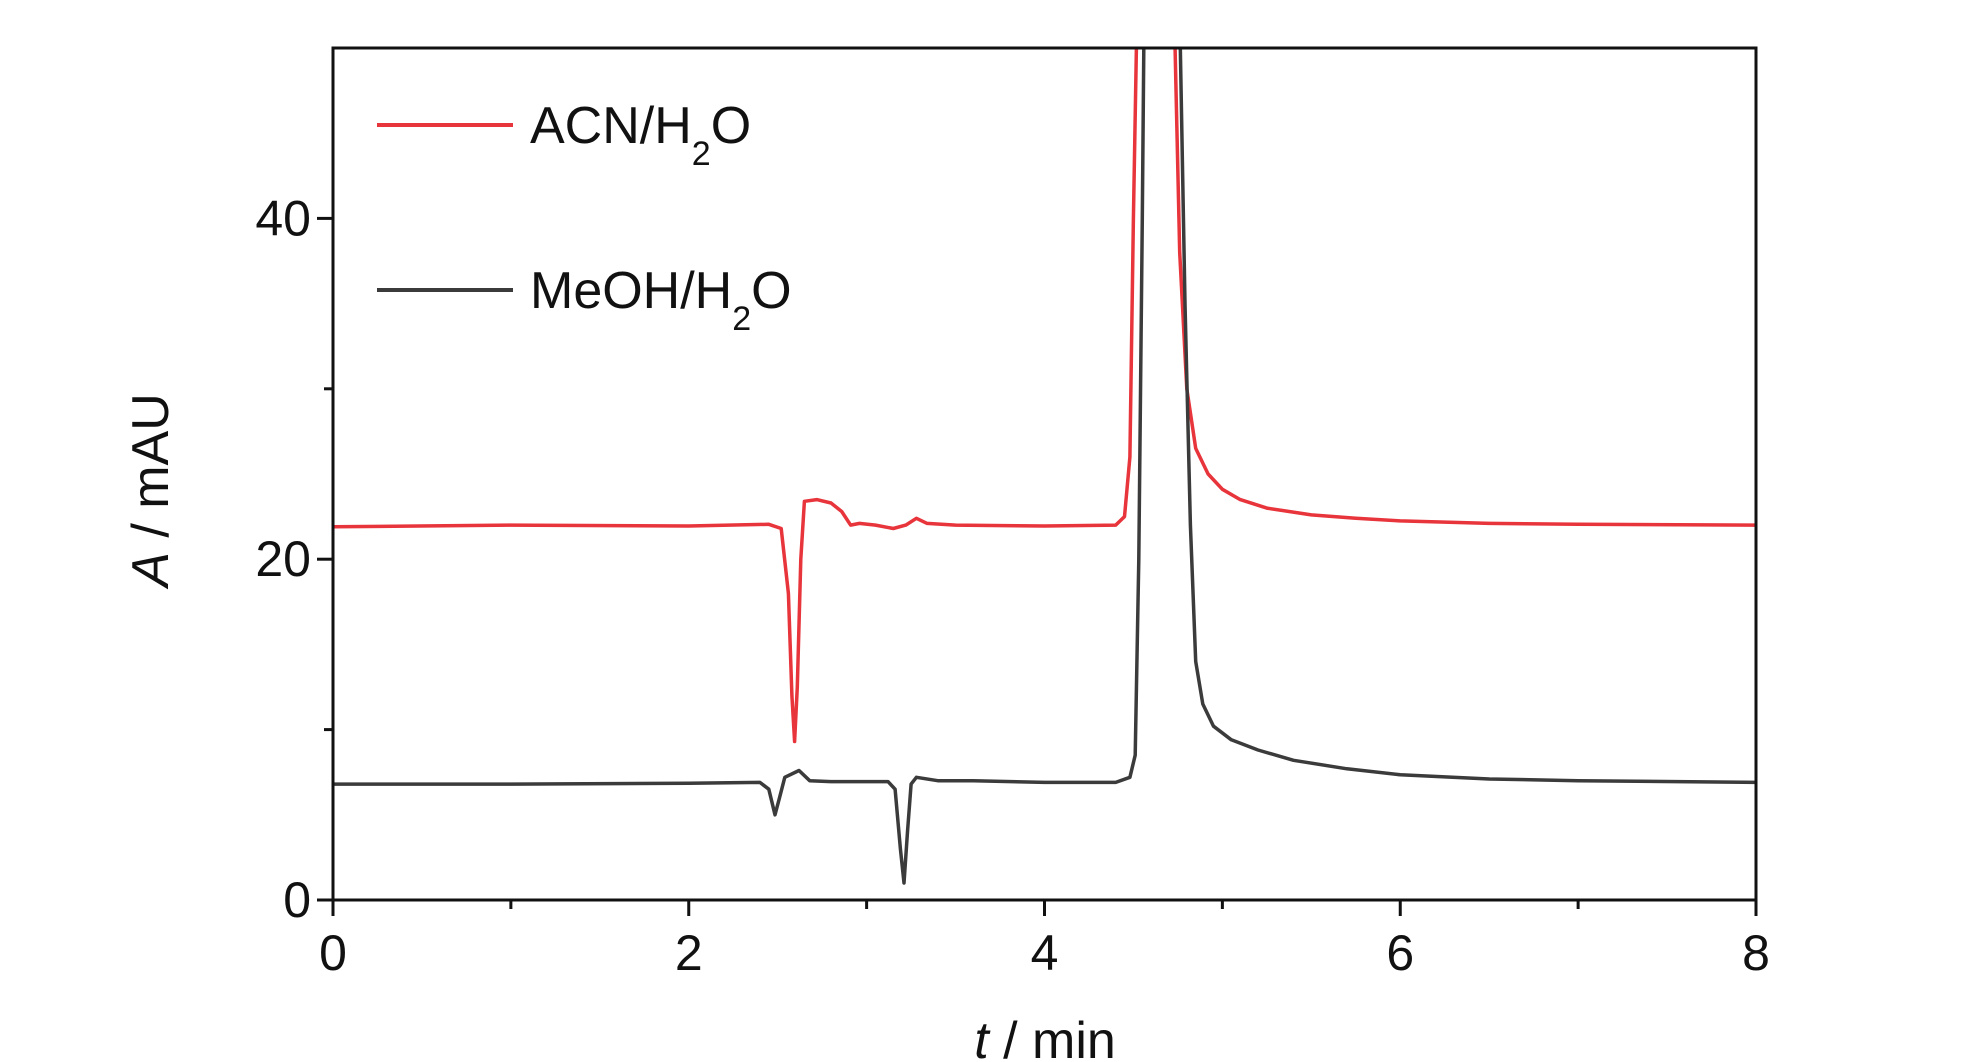 The image size is (1984, 1062). I want to click on x-tick-label: 4, so click(1045, 953).